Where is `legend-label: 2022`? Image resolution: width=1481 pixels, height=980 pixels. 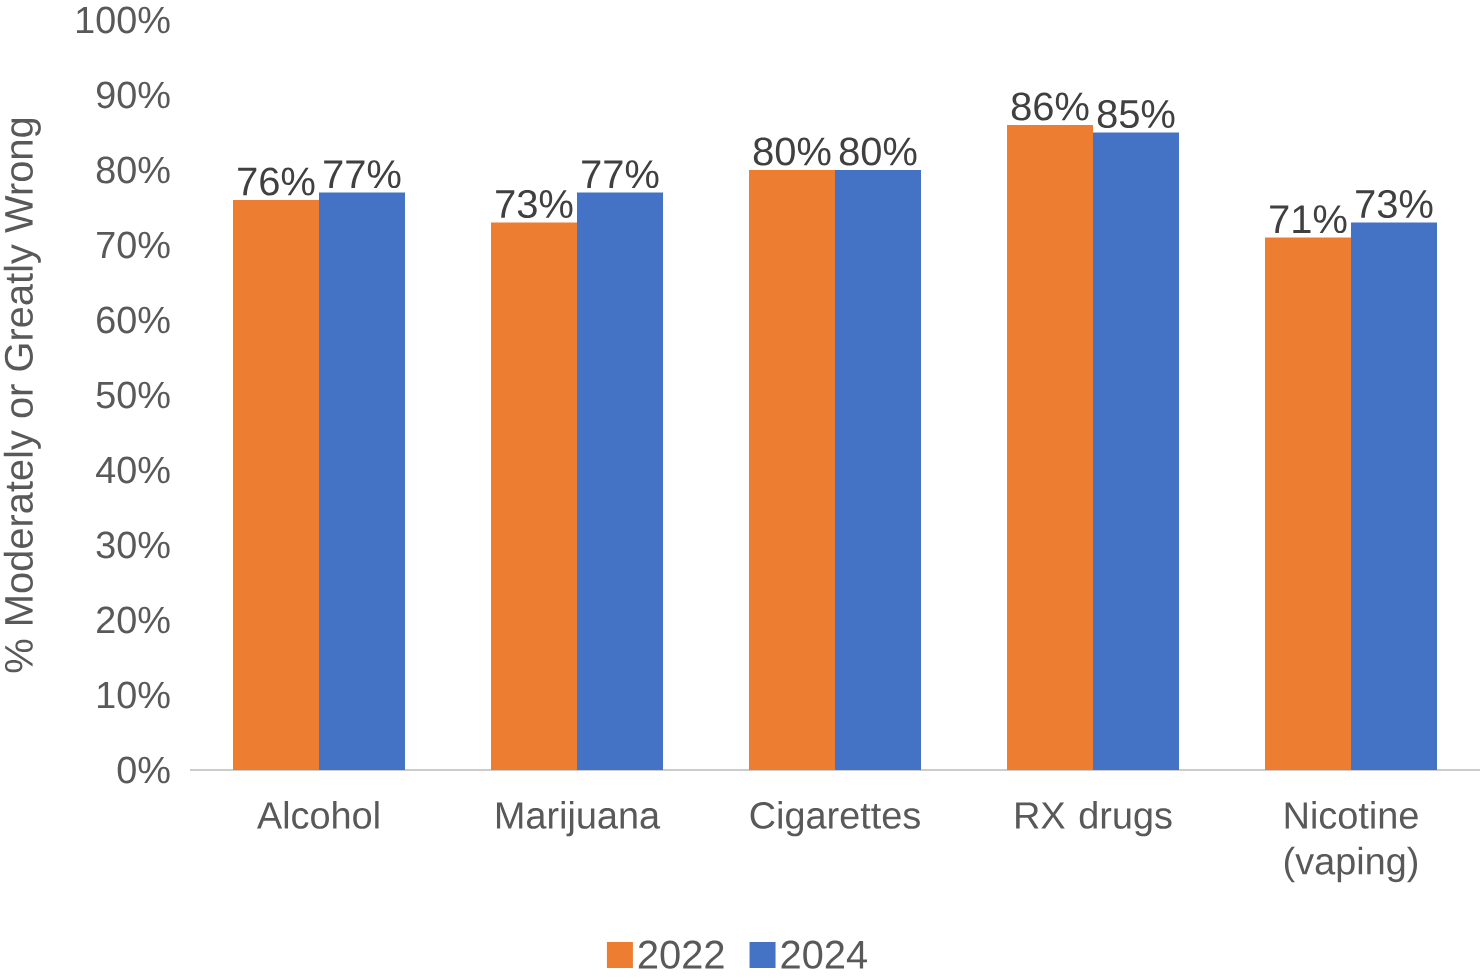
legend-label: 2022 is located at coordinates (681, 954).